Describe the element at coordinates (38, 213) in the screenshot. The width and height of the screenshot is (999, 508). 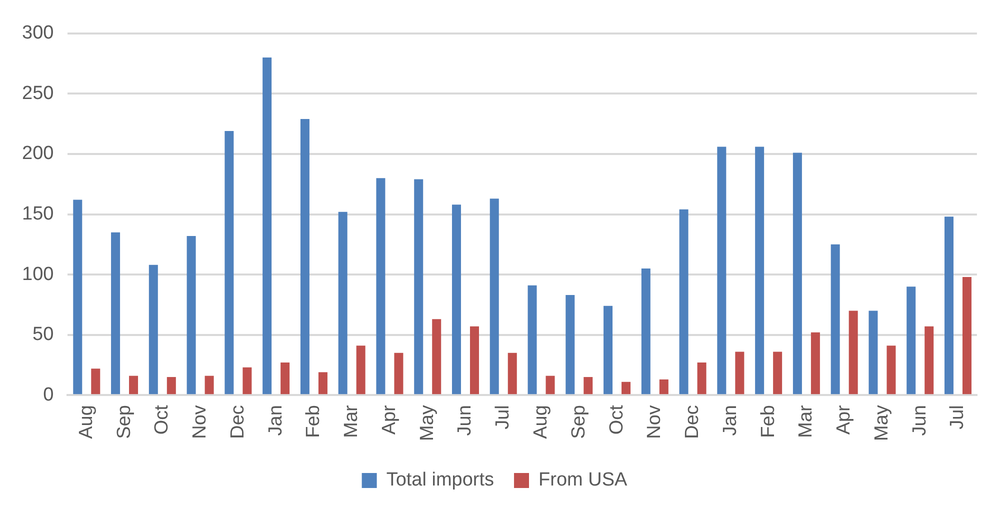
I see `y-tick-label: 150` at that location.